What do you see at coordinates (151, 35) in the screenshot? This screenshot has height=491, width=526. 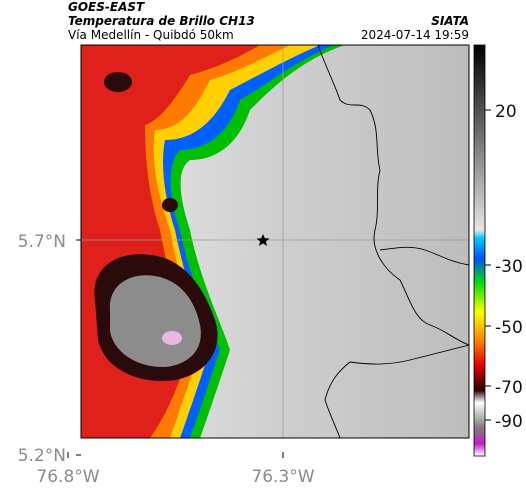 I see `route-subtitle: Vía Medellín - Quibdó 50km` at bounding box center [151, 35].